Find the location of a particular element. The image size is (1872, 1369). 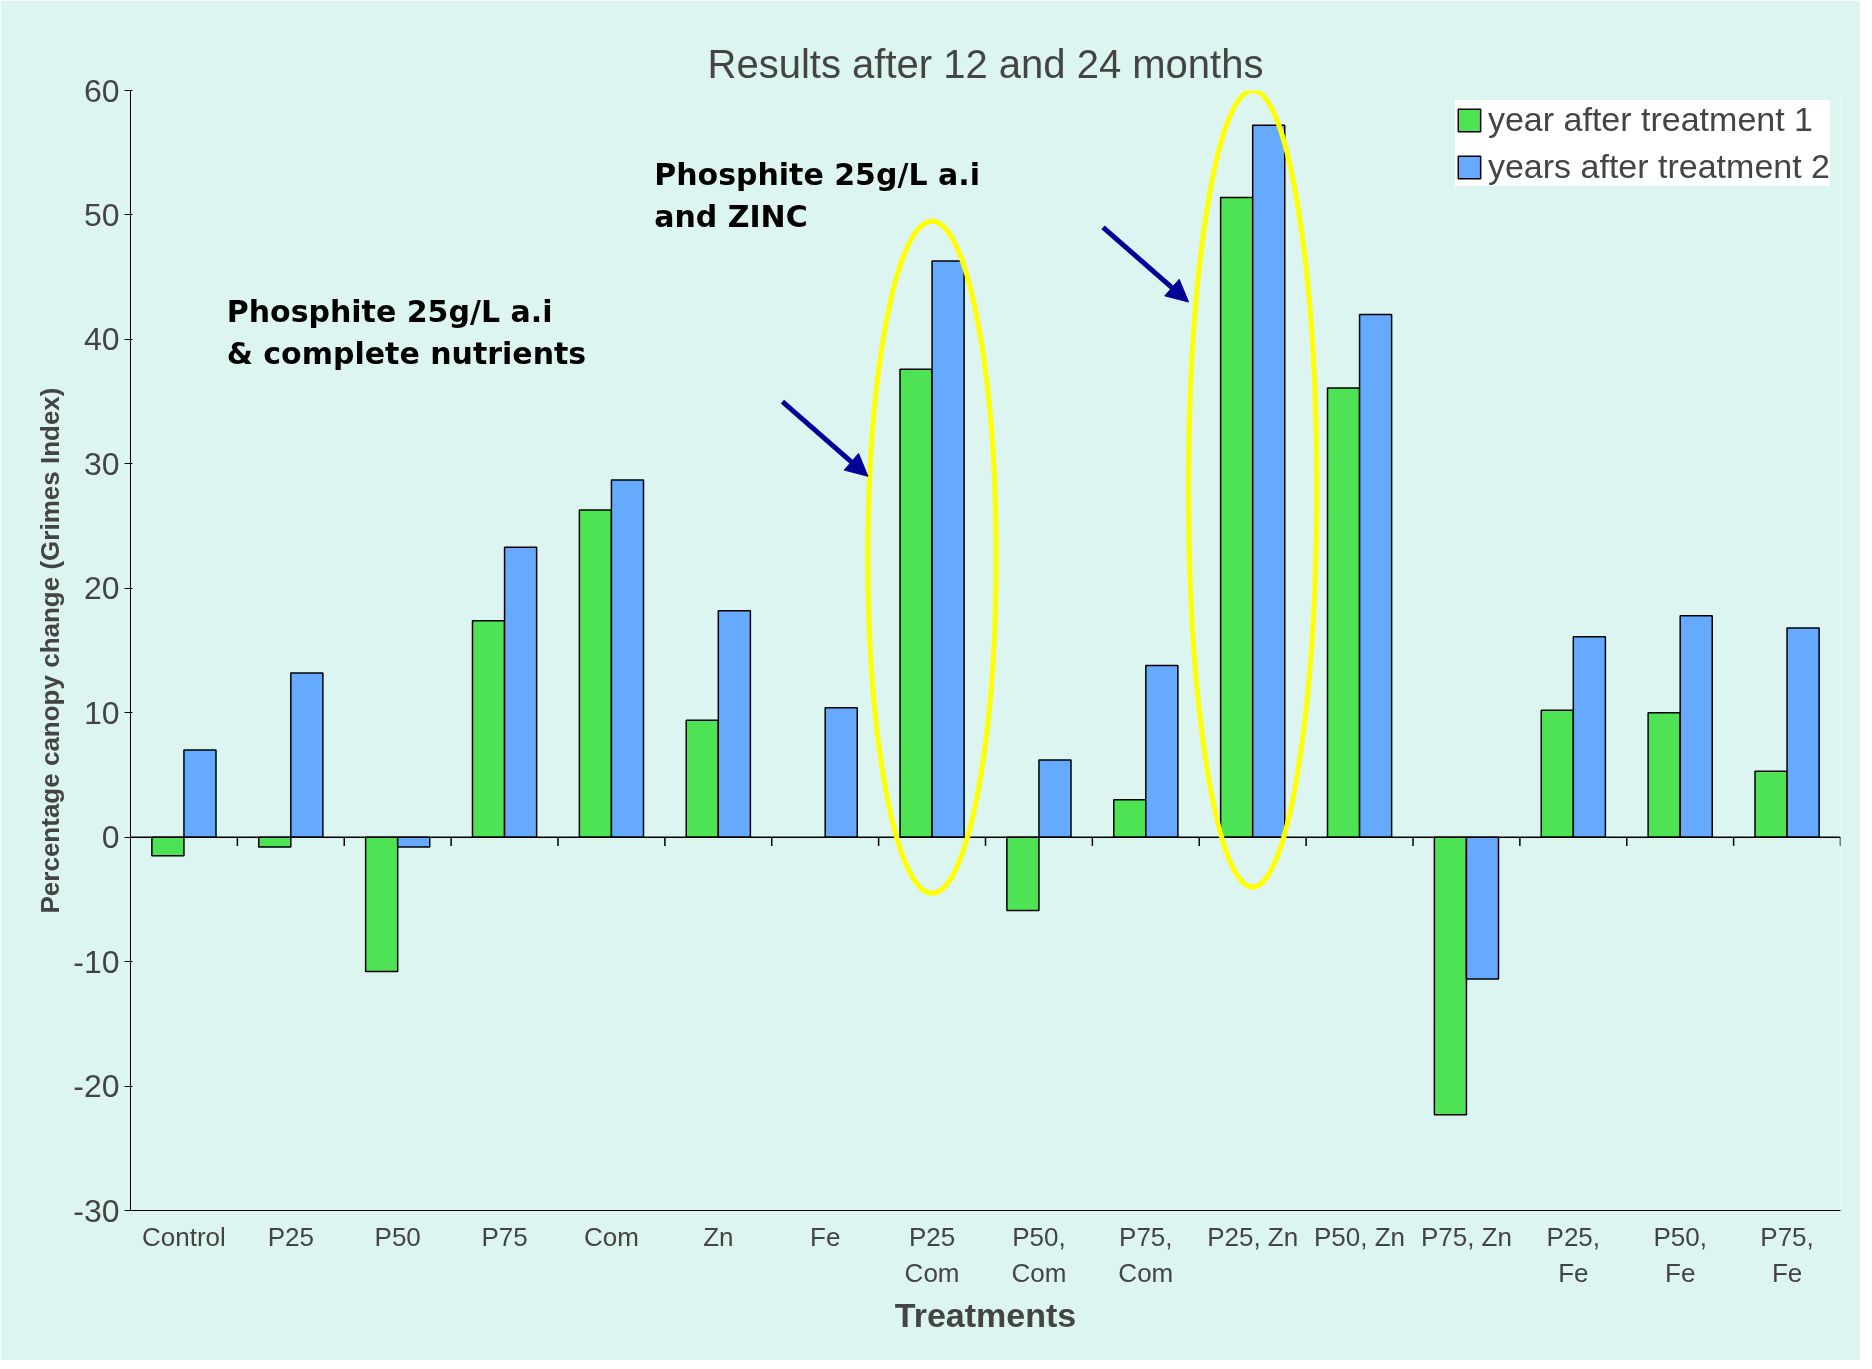

legend-label: year after treatment 1 is located at coordinates (1650, 119).